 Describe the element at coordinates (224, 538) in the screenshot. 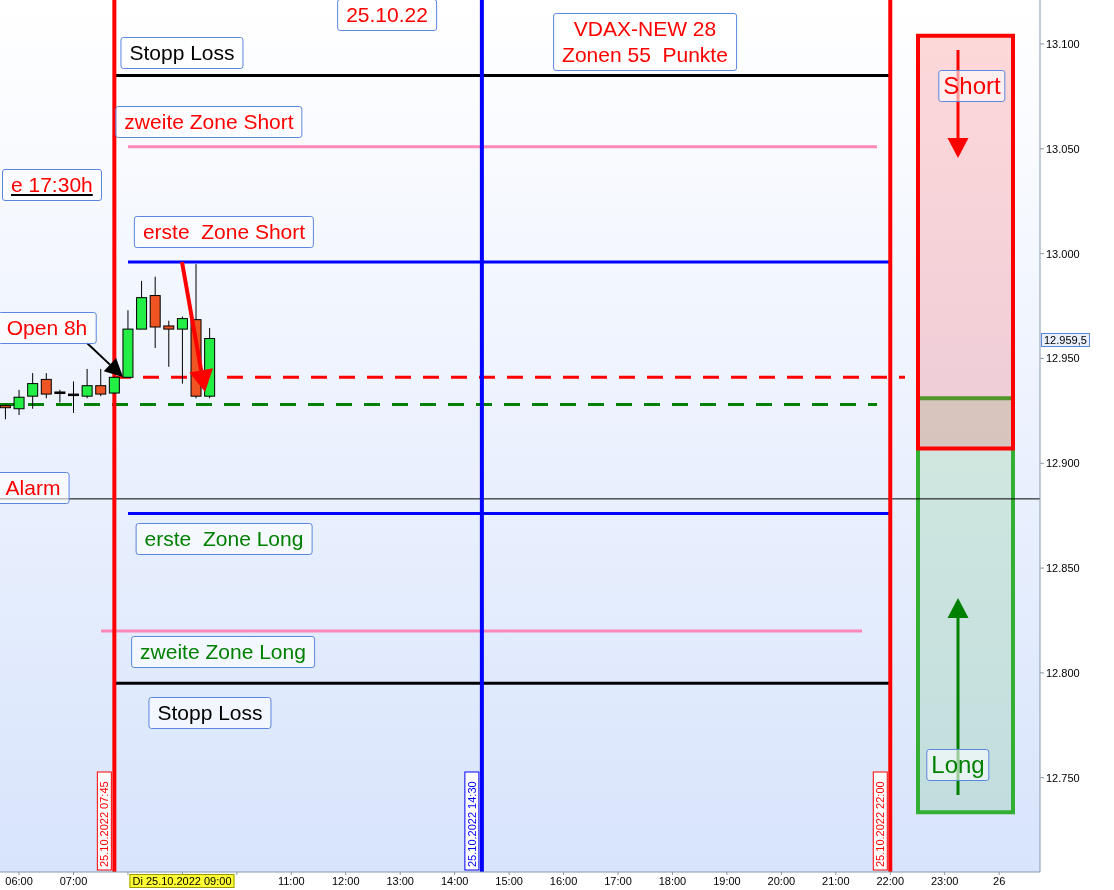

I see `ref-line-label: erste Zone Long` at that location.